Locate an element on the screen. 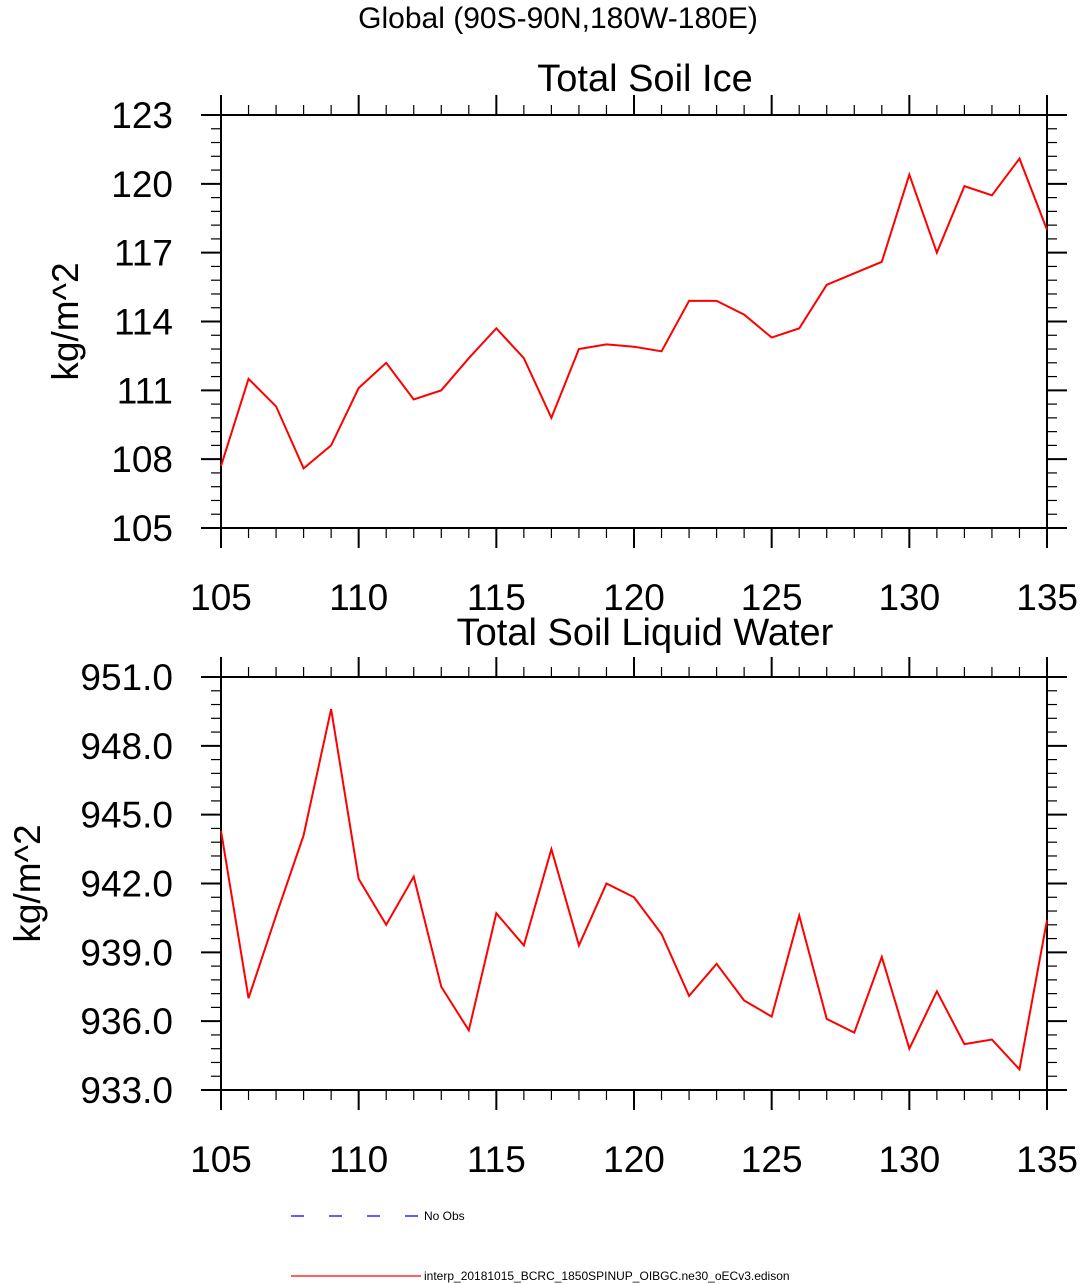 Image resolution: width=1080 pixels, height=1284 pixels. y-tick-label: 114 is located at coordinates (143, 322).